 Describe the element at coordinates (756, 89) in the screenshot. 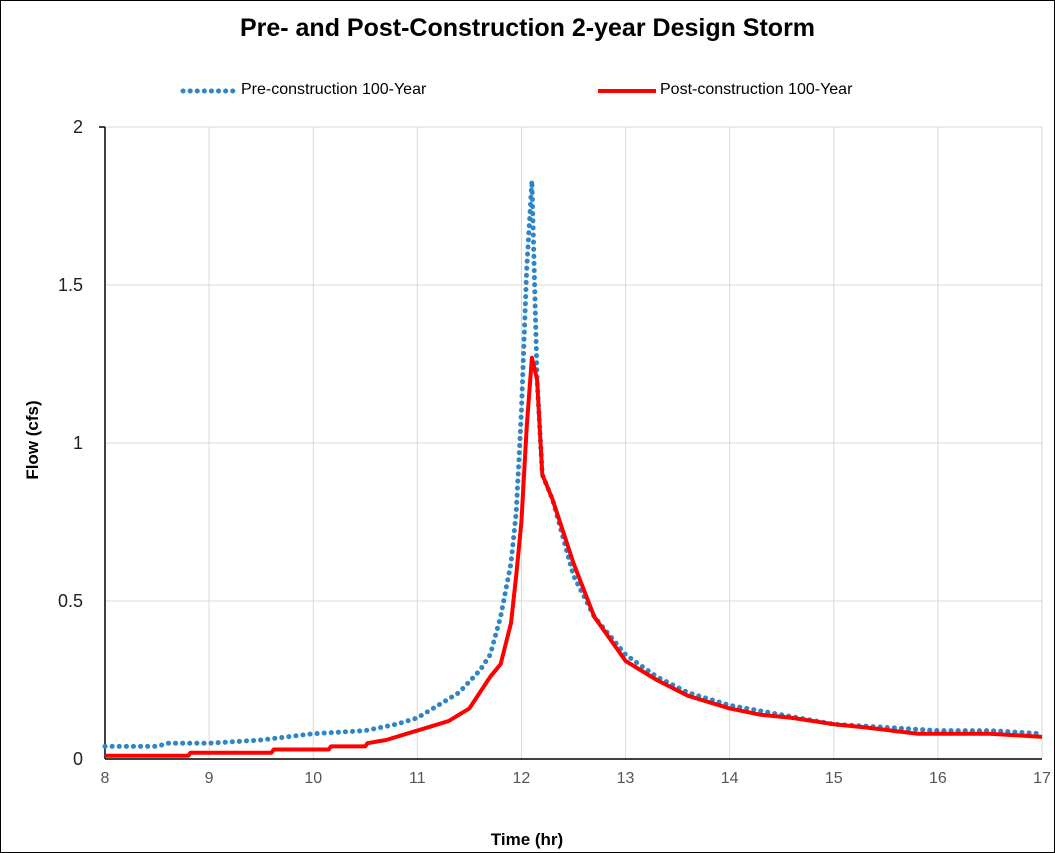

I see `legend-label-post: Post-construction 100-Year` at that location.